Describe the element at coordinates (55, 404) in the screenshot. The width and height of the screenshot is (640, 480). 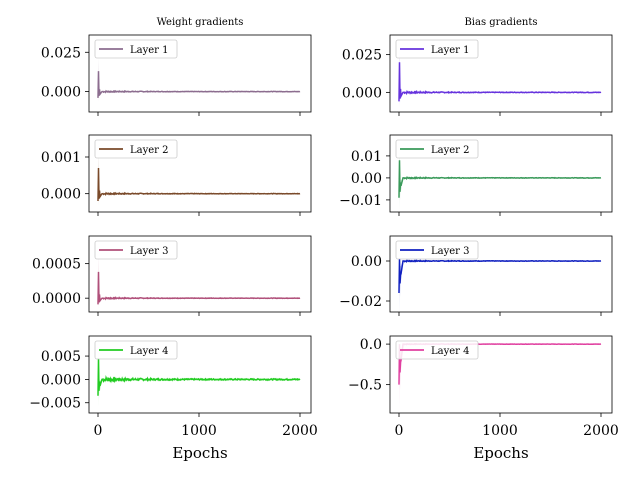
I see `y-tick-label: −0.005` at that location.